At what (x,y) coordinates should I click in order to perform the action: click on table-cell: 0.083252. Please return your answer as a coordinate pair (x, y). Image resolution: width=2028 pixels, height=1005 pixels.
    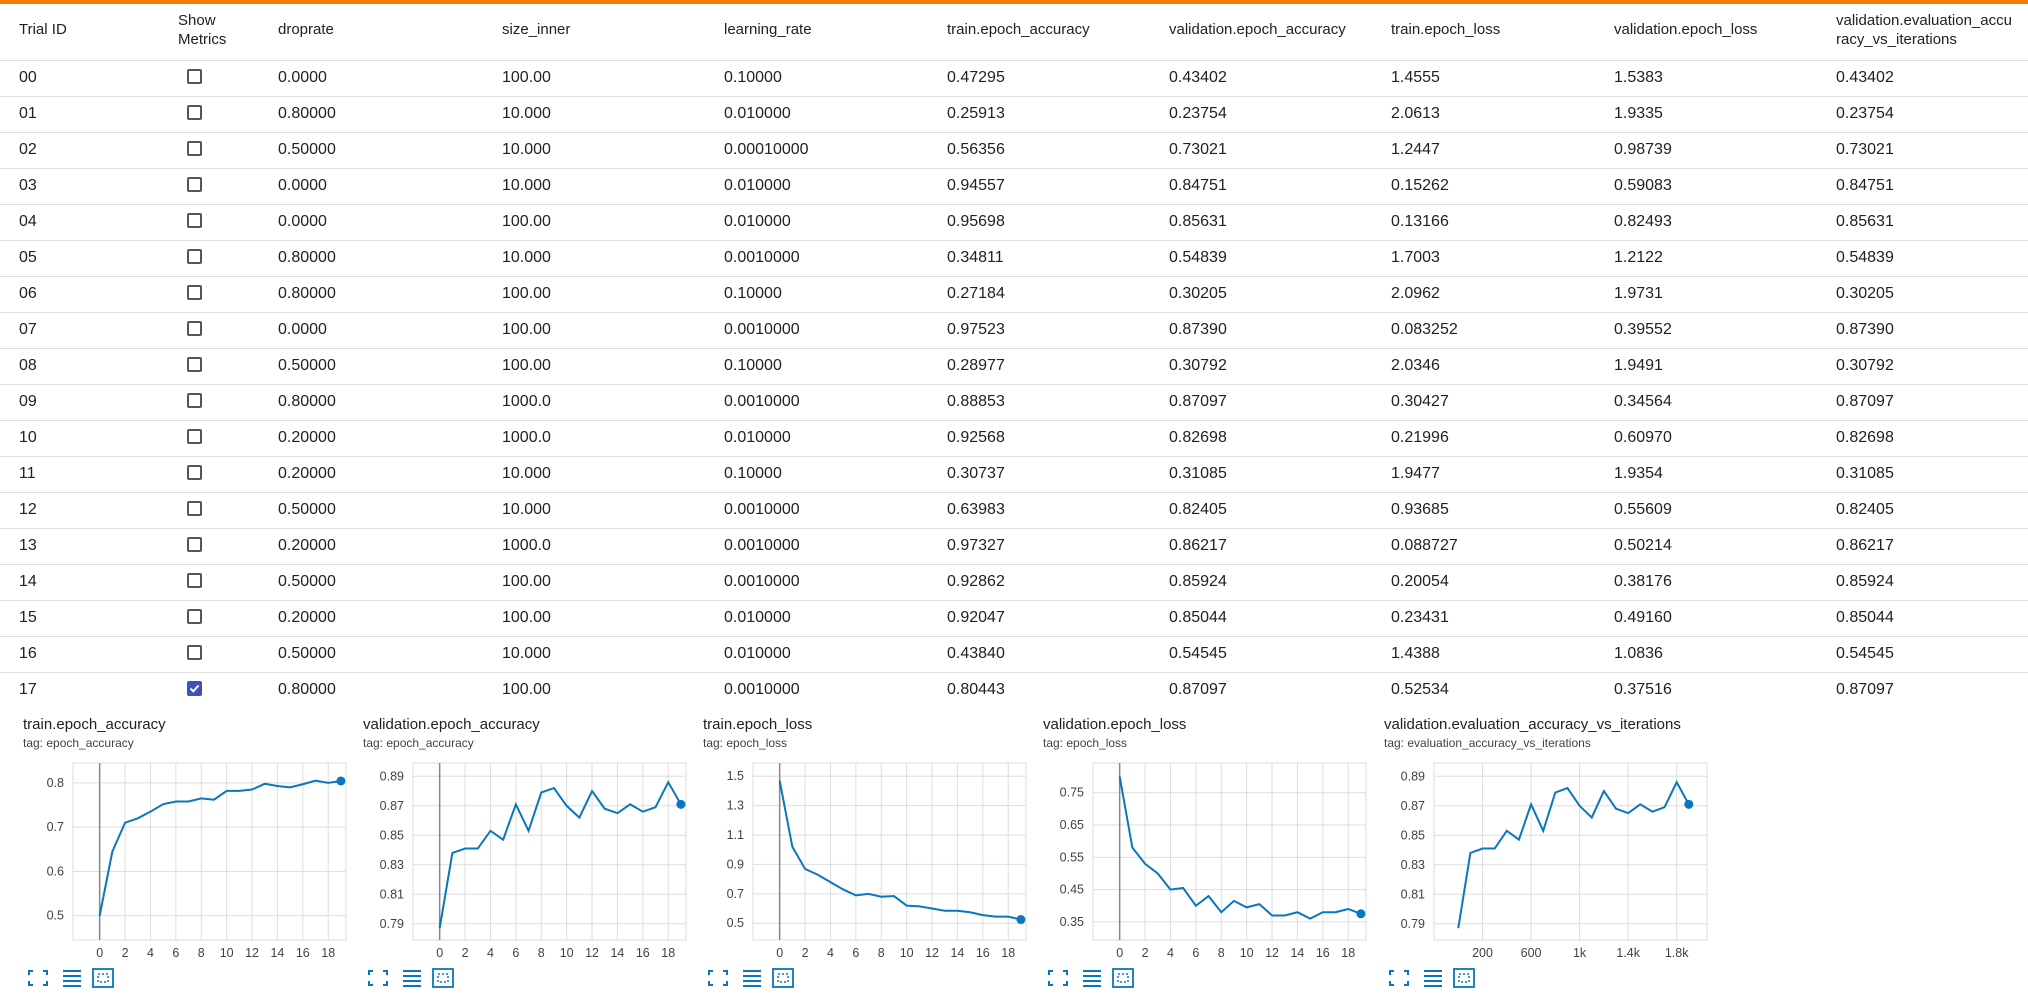
    Looking at the image, I should click on (1424, 329).